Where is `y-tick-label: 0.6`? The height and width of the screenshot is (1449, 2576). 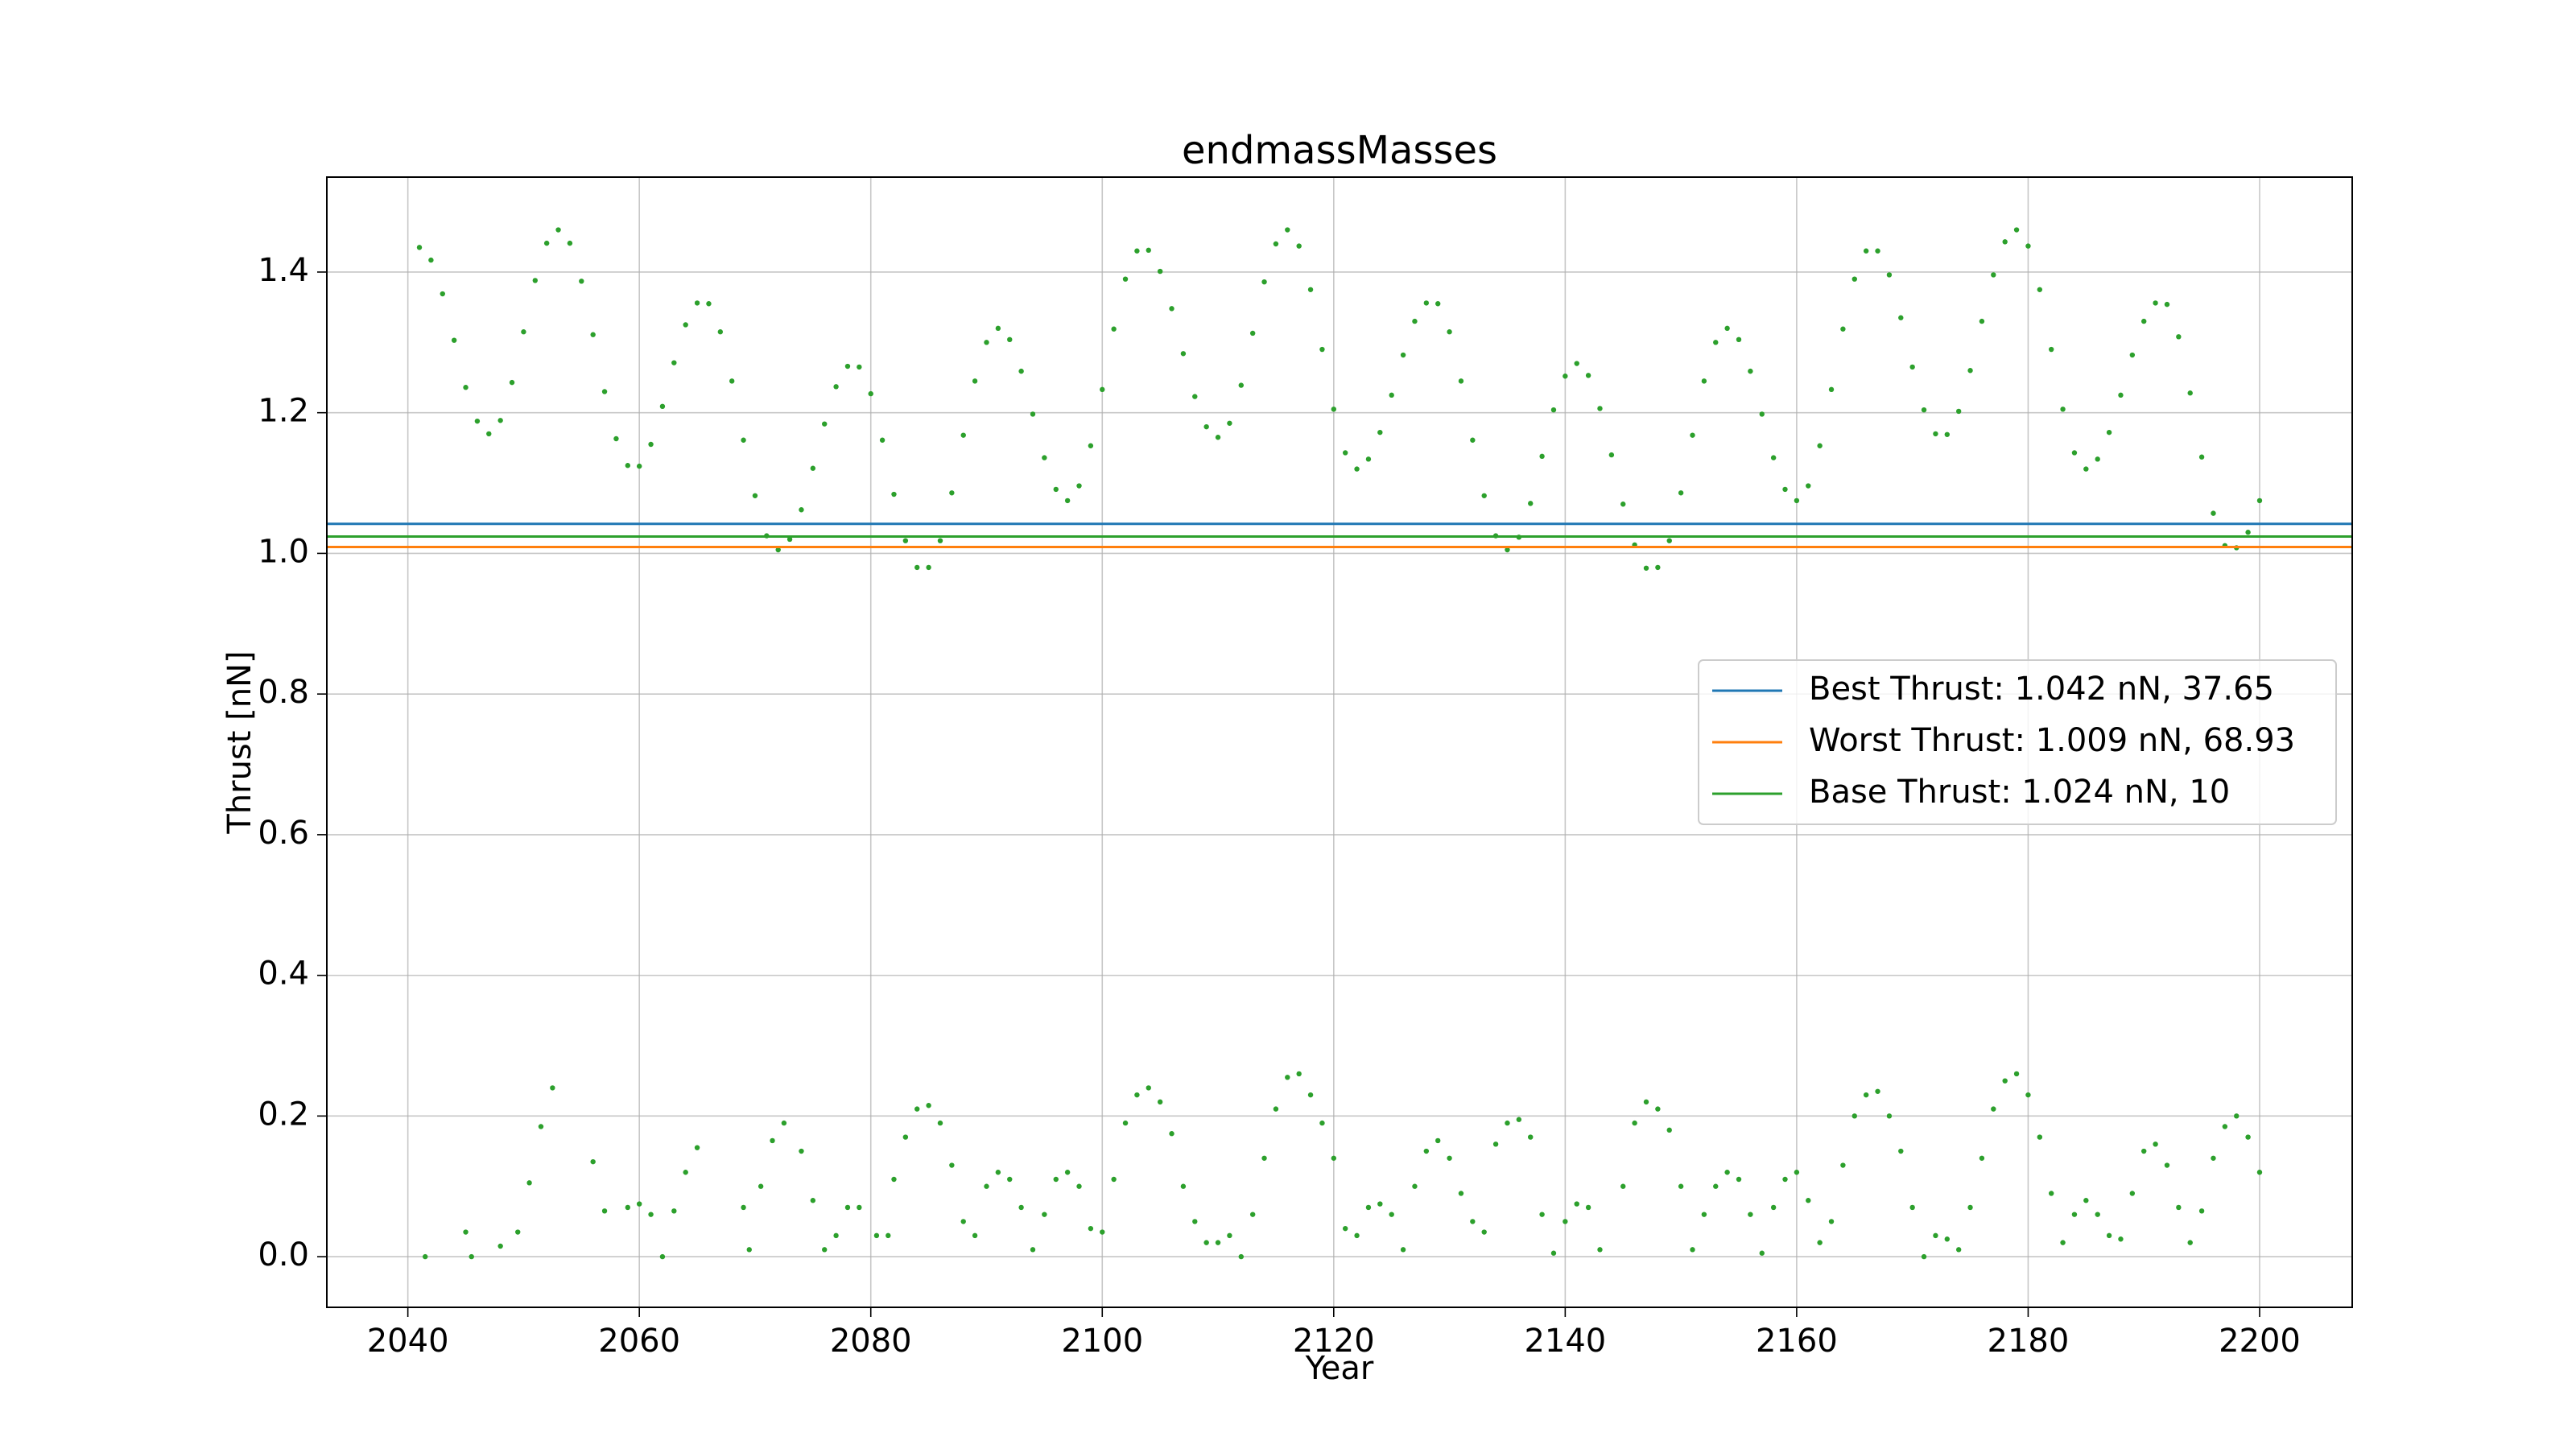 y-tick-label: 0.6 is located at coordinates (283, 833).